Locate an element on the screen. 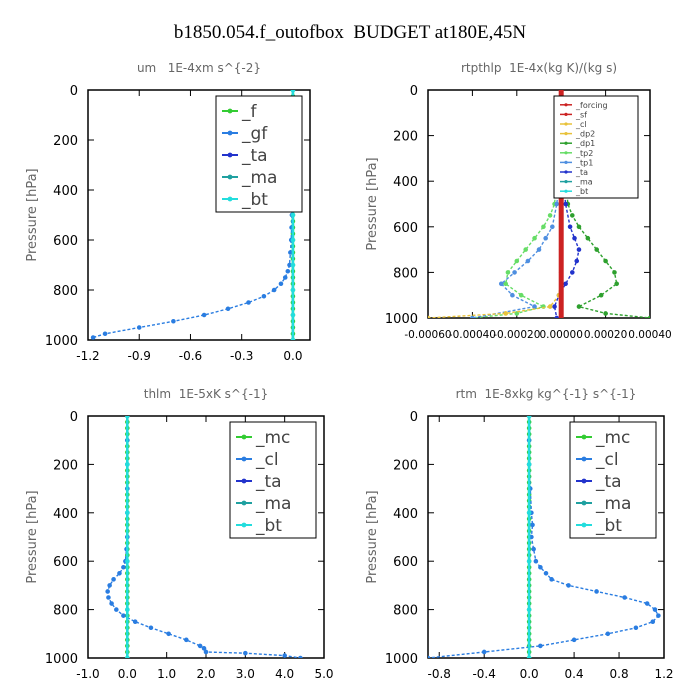 The width and height of the screenshot is (700, 700). figure-title: b1850.054.f_outofbox BUDGET at180E,45N is located at coordinates (350, 32).